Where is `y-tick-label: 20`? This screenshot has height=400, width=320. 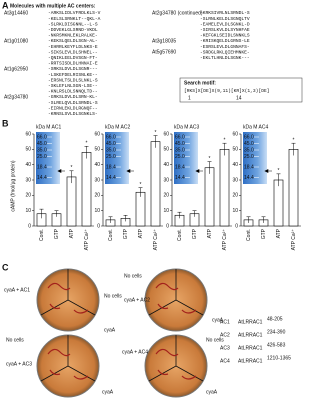
y-tick-label: 20 is located at coordinates (28, 196).